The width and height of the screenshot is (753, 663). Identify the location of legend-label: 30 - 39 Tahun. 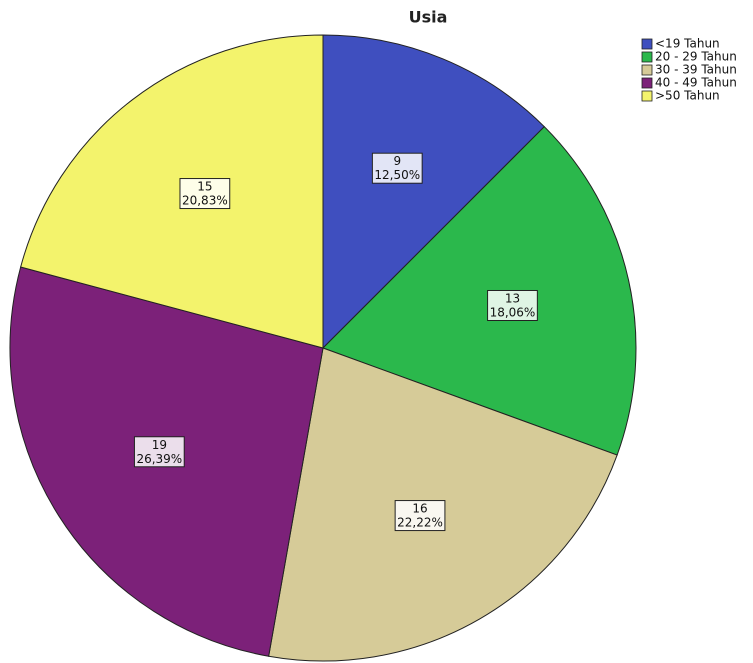
(696, 70).